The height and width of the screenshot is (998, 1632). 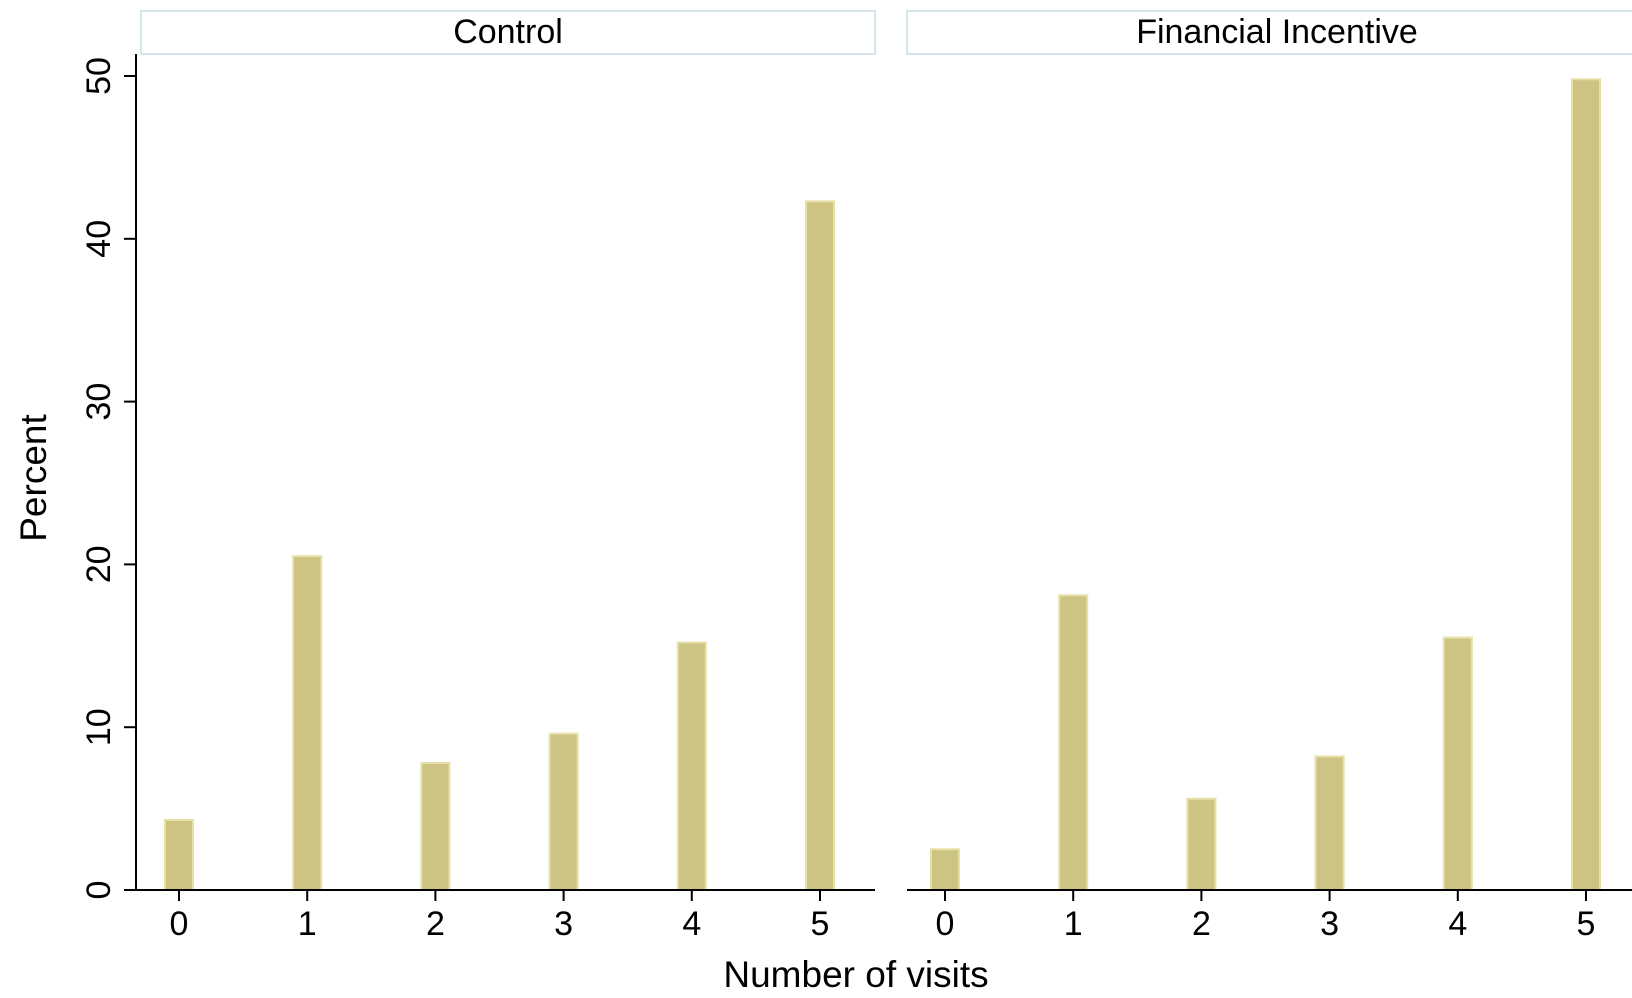 What do you see at coordinates (99, 564) in the screenshot?
I see `y-tick-label: 20` at bounding box center [99, 564].